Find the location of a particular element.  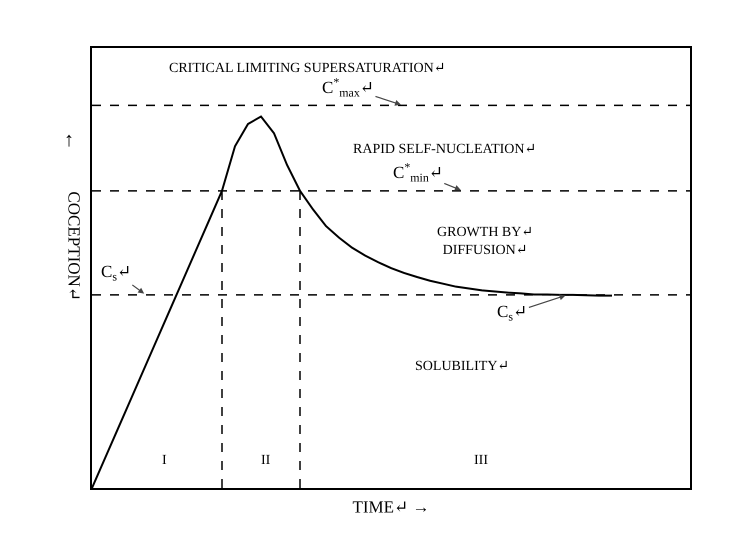

ref-line-label: C$_{s}$↵ is located at coordinates (116, 273).